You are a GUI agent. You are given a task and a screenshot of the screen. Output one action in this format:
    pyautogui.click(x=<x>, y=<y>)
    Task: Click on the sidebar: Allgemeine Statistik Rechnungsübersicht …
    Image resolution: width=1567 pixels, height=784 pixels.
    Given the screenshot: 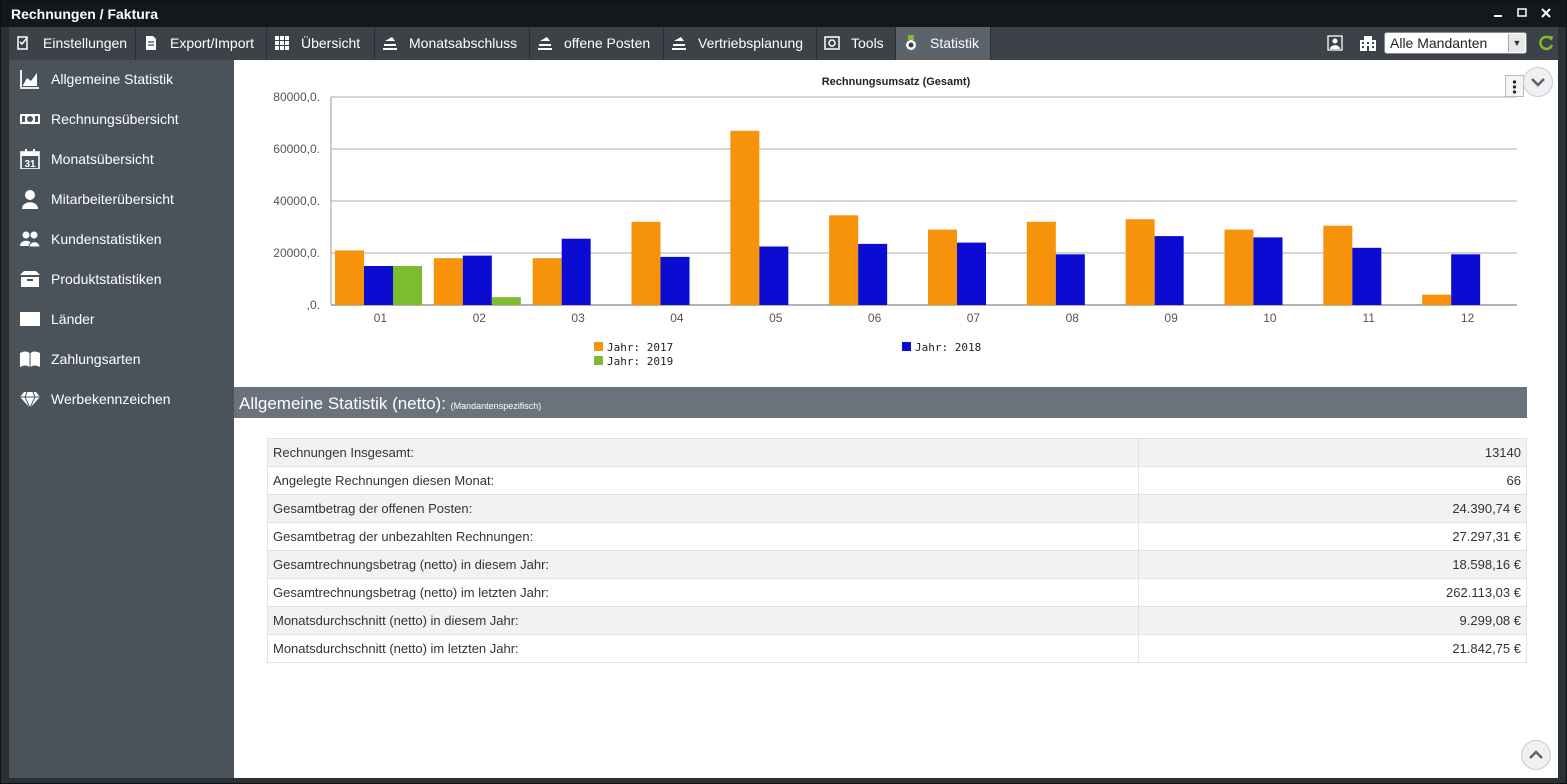 What is the action you would take?
    pyautogui.click(x=121, y=419)
    